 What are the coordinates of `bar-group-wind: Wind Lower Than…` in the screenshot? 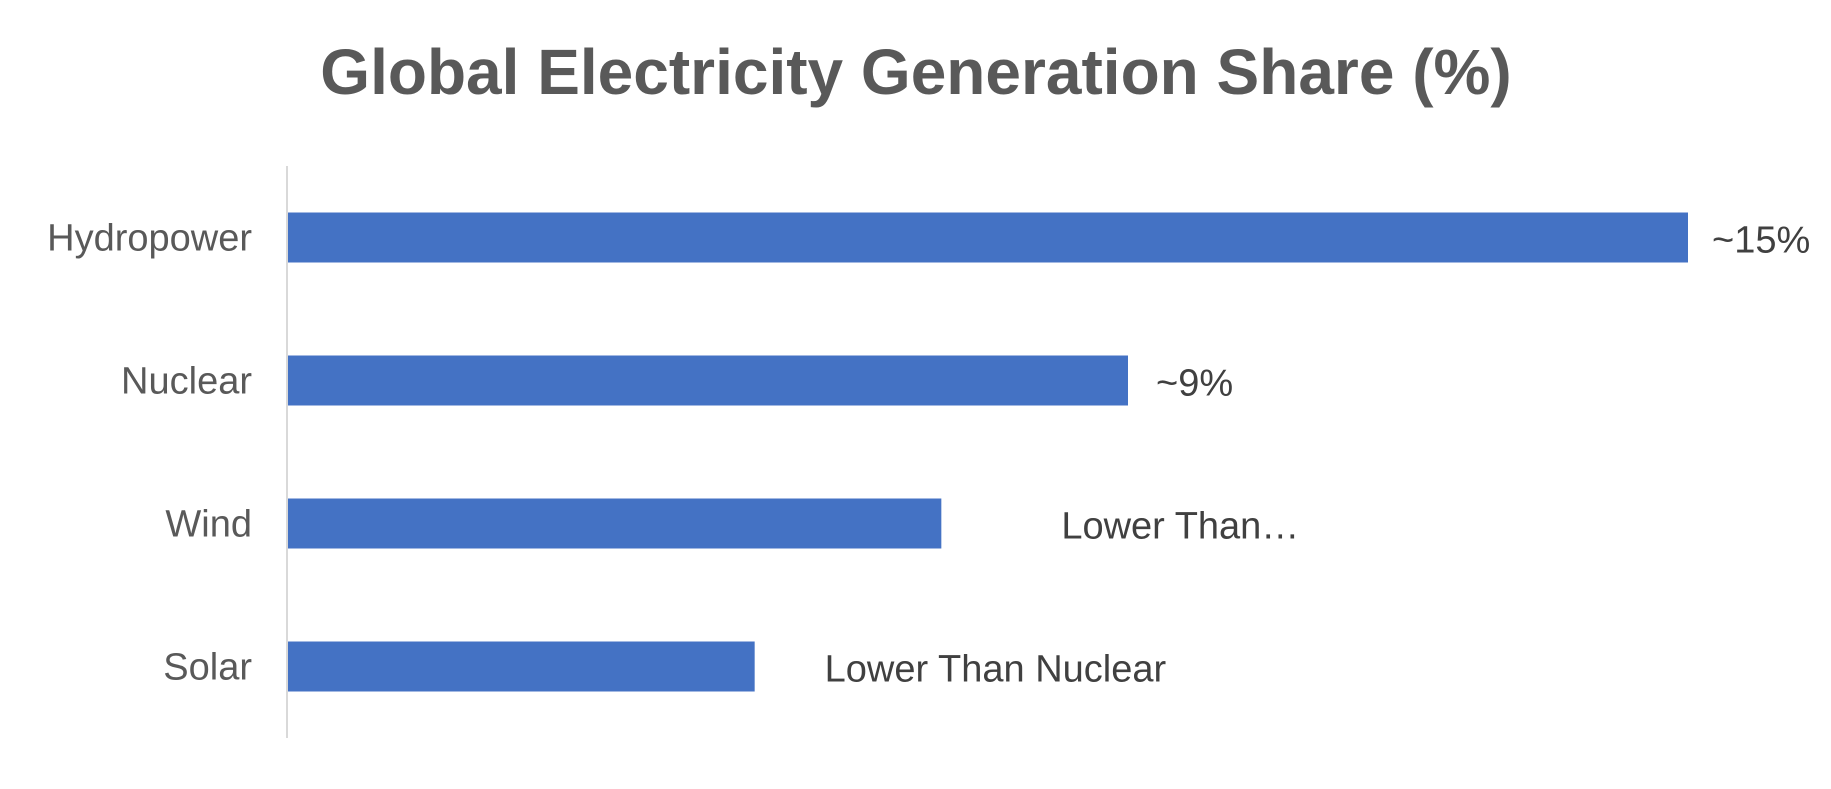 It's located at (732, 523).